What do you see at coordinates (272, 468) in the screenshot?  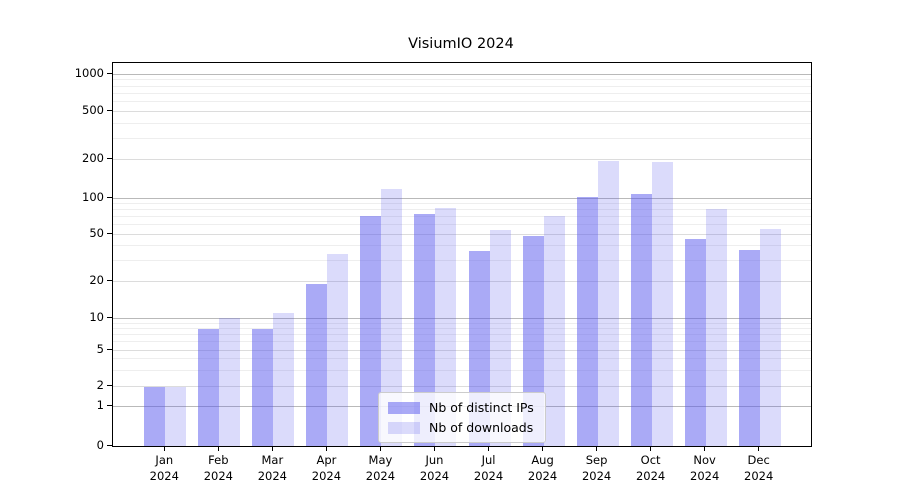 I see `x-tick-label: Mar 2024` at bounding box center [272, 468].